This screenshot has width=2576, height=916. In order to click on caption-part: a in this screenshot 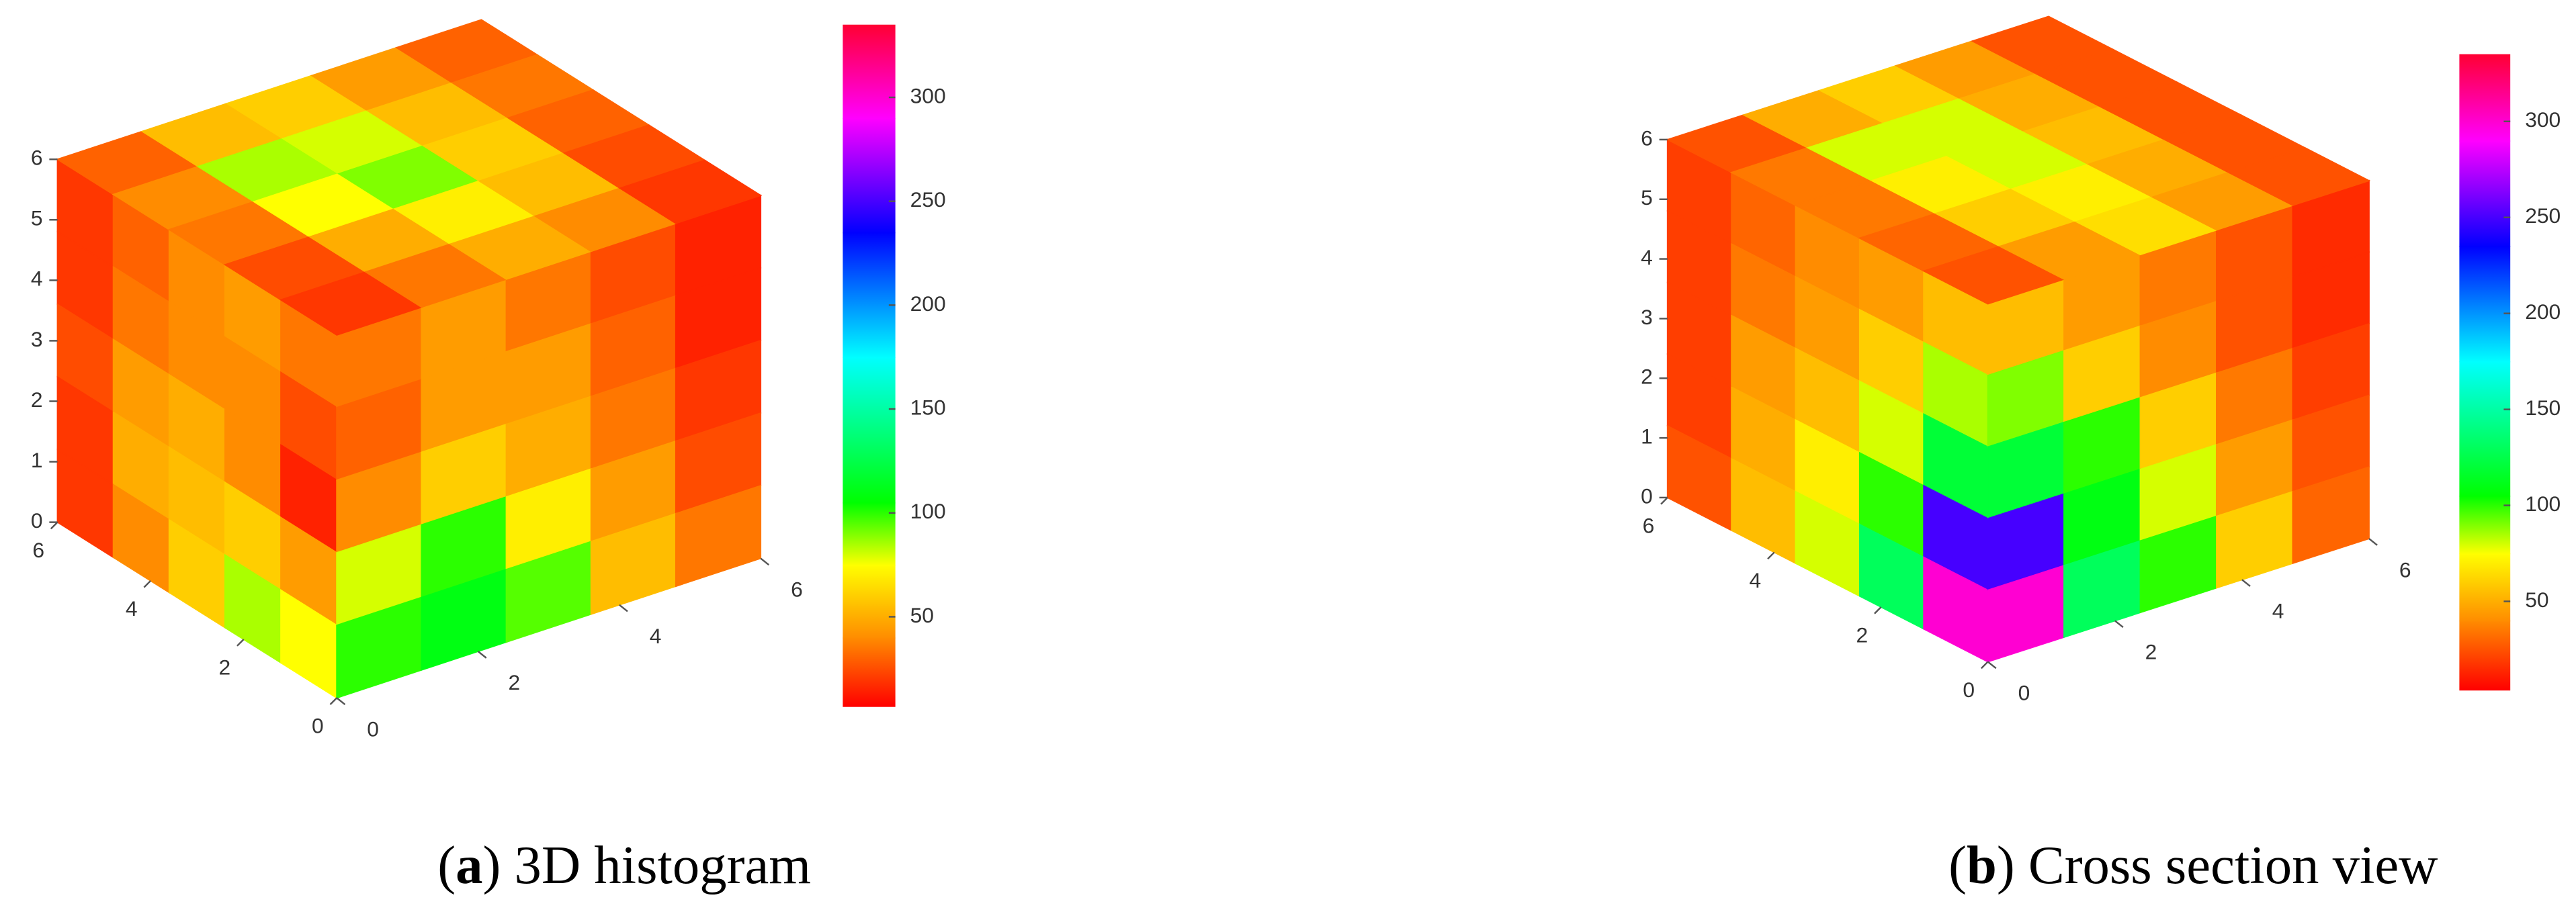, I will do `click(469, 865)`.